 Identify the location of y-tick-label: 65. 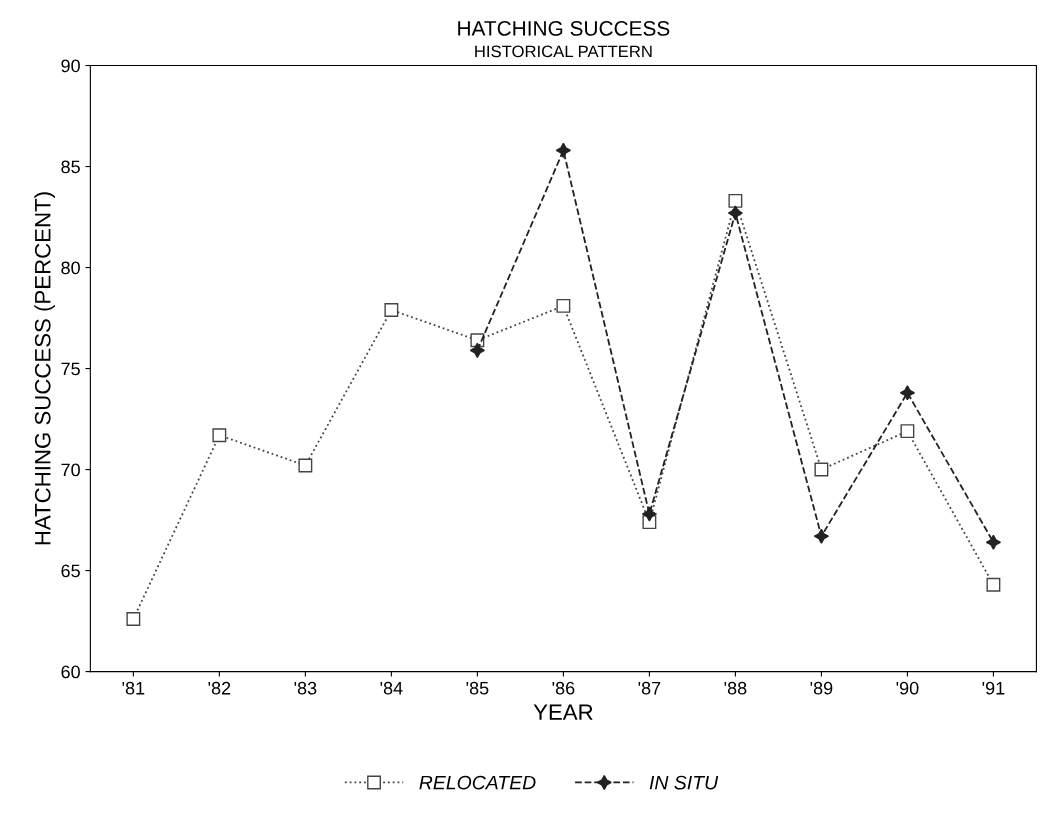
(70, 571).